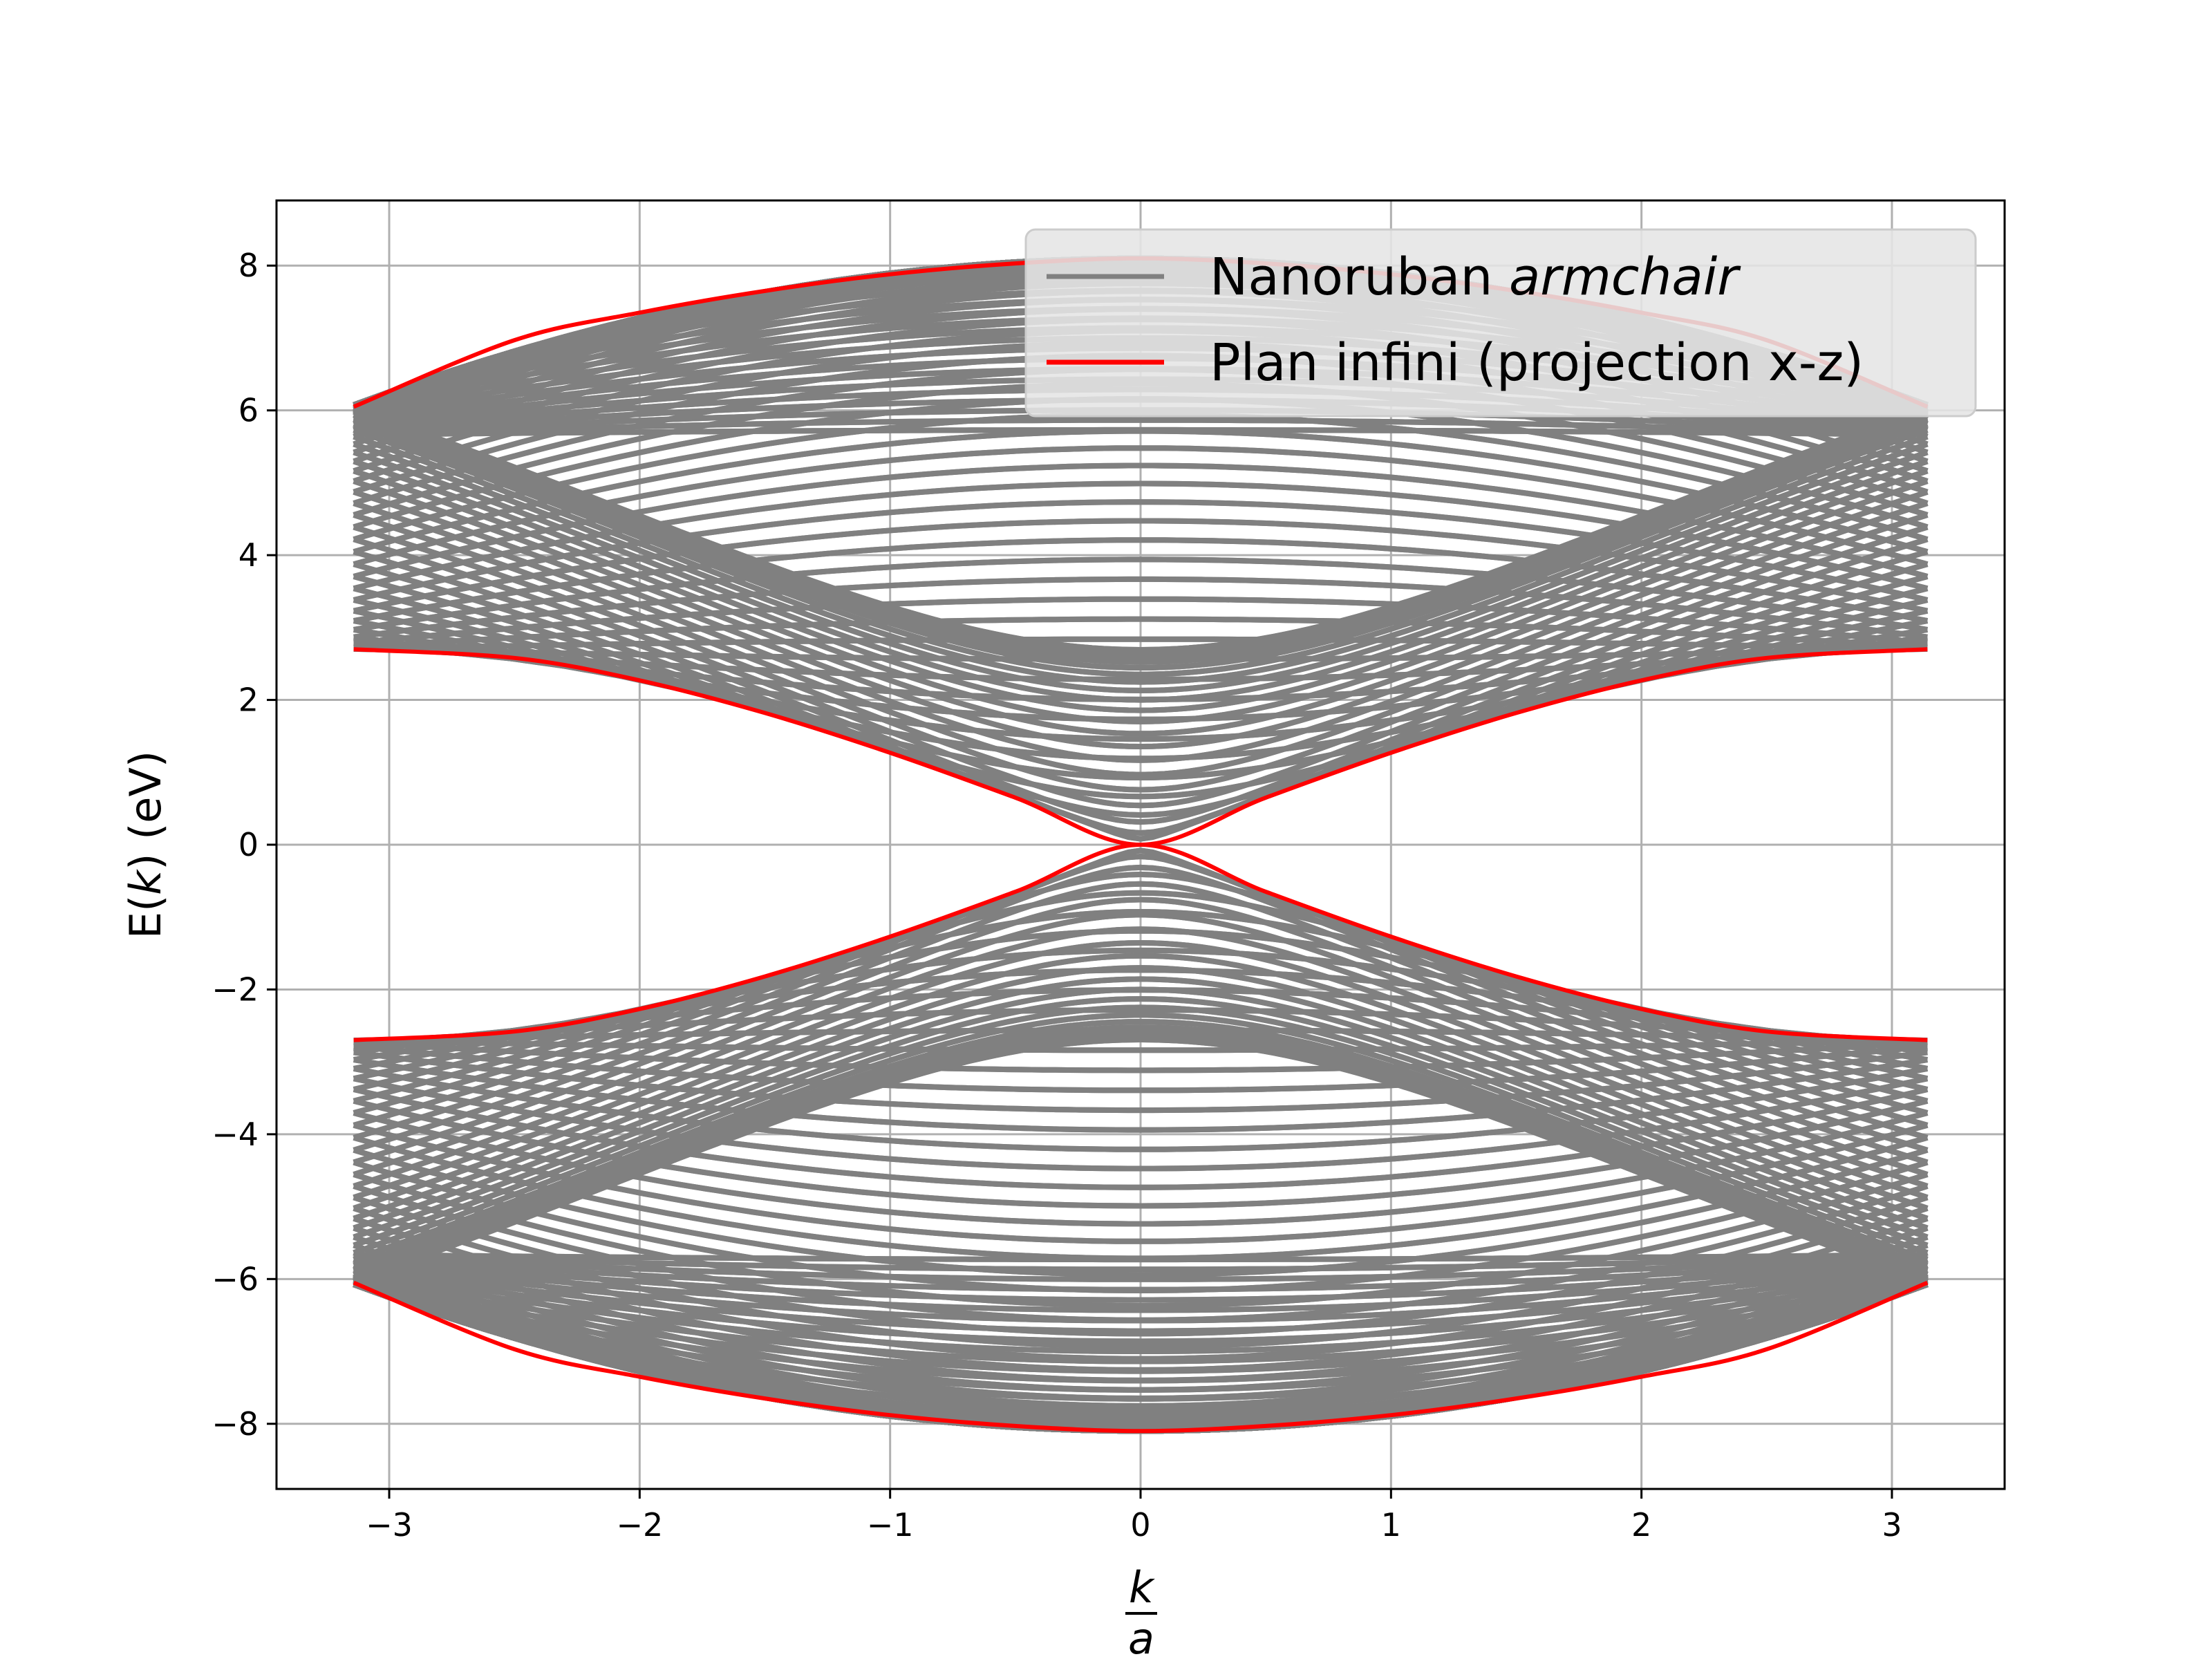  What do you see at coordinates (890, 1525) in the screenshot?
I see `x-tick-label: −1` at bounding box center [890, 1525].